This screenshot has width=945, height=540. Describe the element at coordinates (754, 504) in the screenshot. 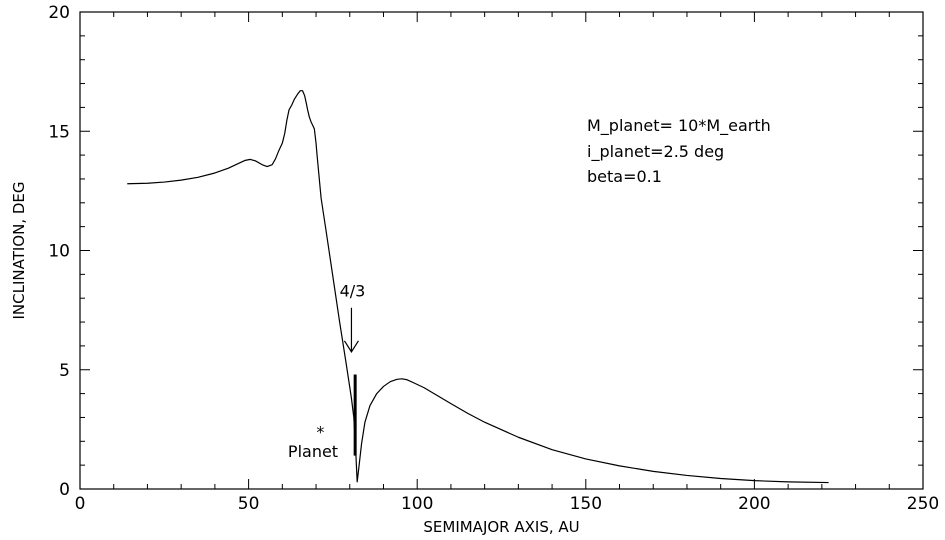

I see `x-tick-label: 200` at that location.